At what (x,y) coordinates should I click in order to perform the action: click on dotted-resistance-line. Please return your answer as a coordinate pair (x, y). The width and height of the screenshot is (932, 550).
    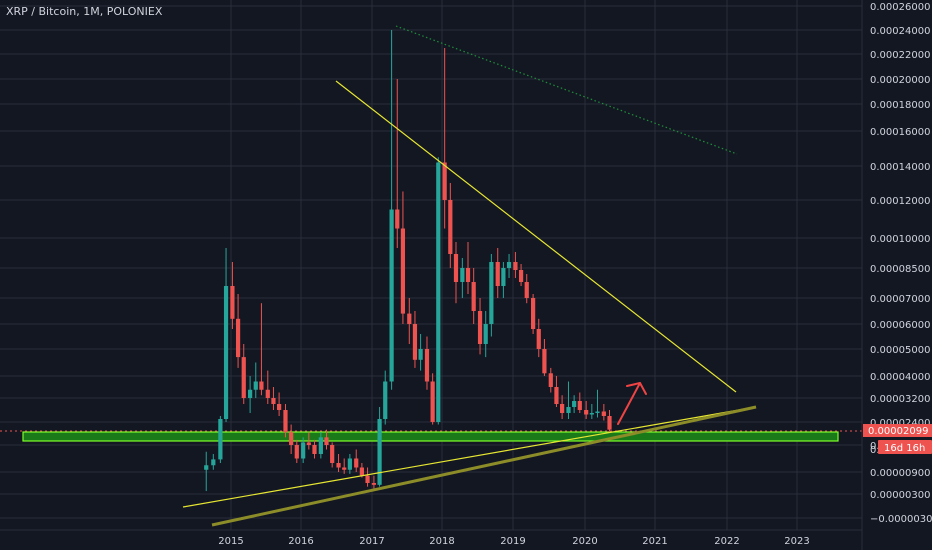
    Looking at the image, I should click on (566, 90).